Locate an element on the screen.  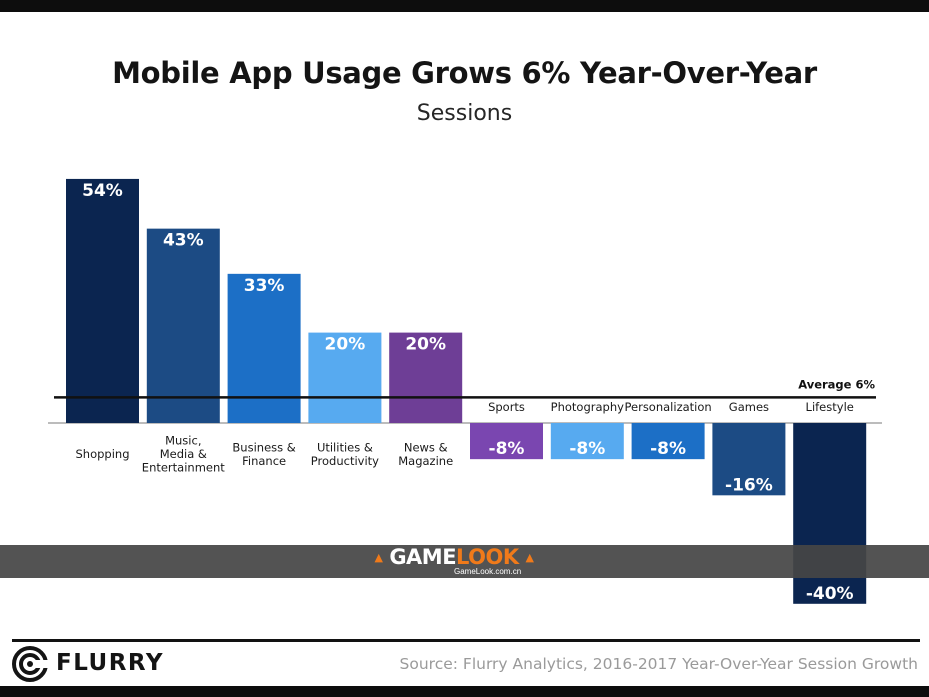
category-label-4-1: Magazine is located at coordinates (425, 461).